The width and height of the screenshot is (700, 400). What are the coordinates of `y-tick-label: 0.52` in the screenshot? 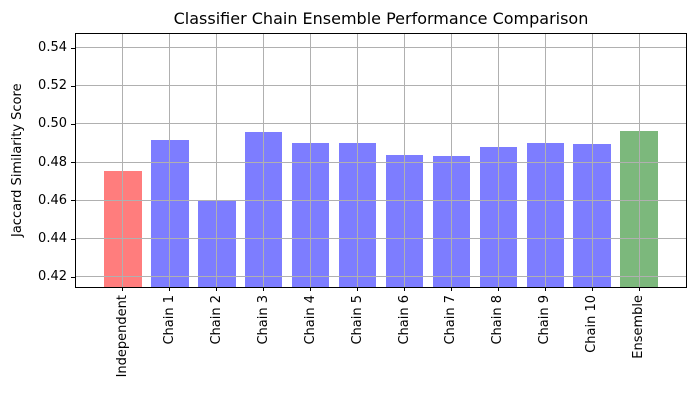 It's located at (52, 86).